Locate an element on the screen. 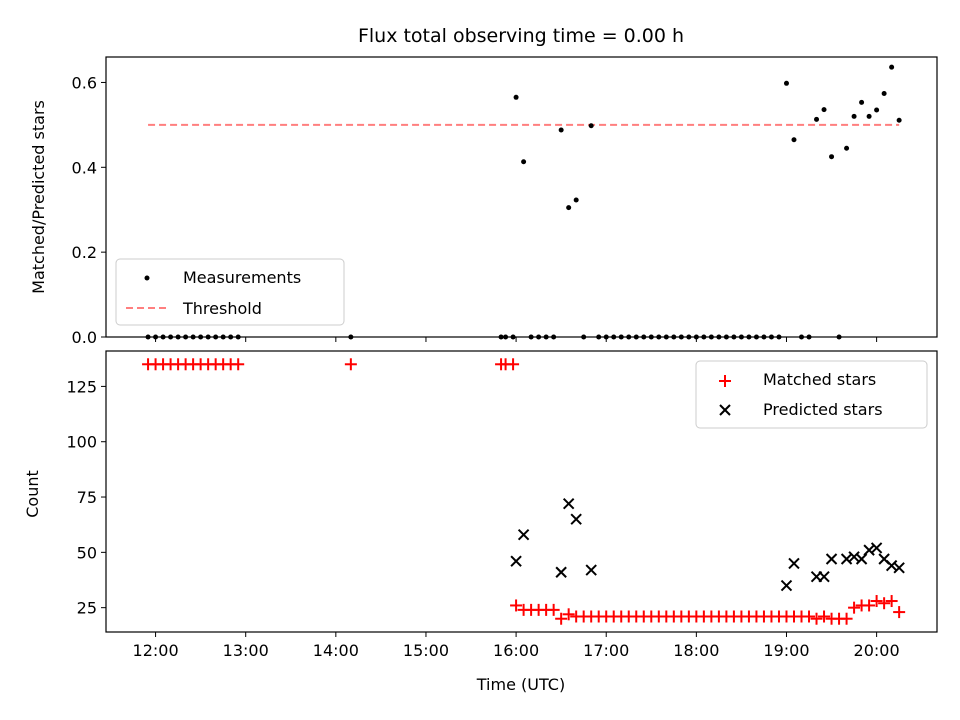 The image size is (960, 720). top-y-ticks: 0.0 0.2 0.4 0.6 is located at coordinates (89, 210).